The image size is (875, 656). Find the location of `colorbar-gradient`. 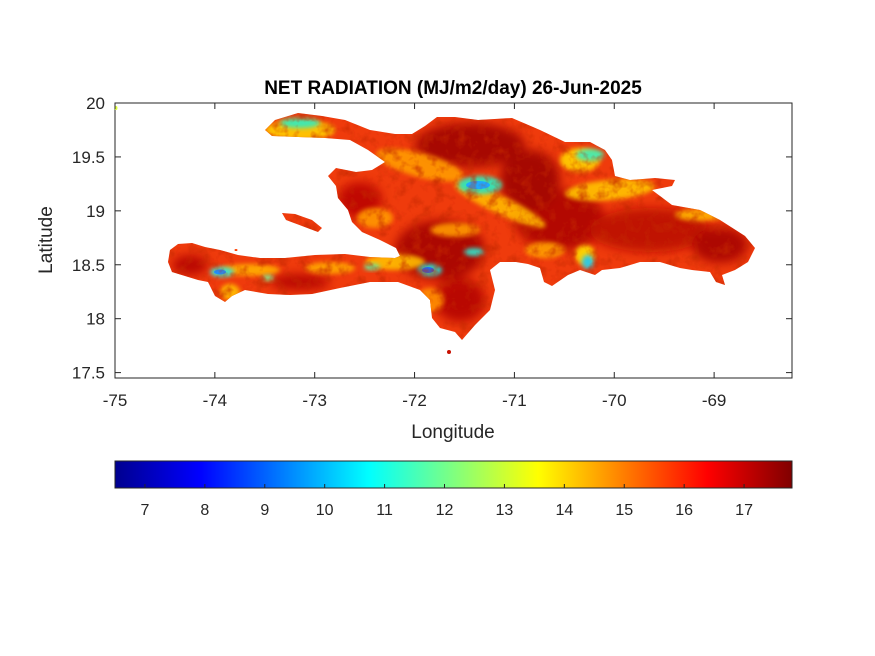

colorbar-gradient is located at coordinates (453, 474).